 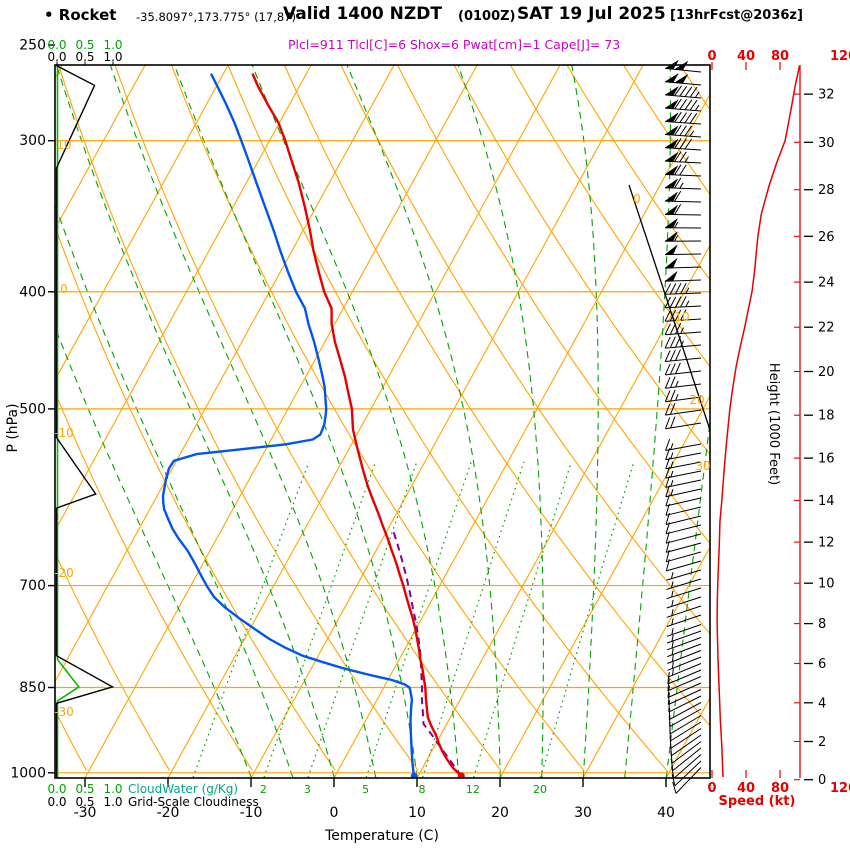 What do you see at coordinates (711, 56) in the screenshot?
I see `speed-tick-label: 0` at bounding box center [711, 56].